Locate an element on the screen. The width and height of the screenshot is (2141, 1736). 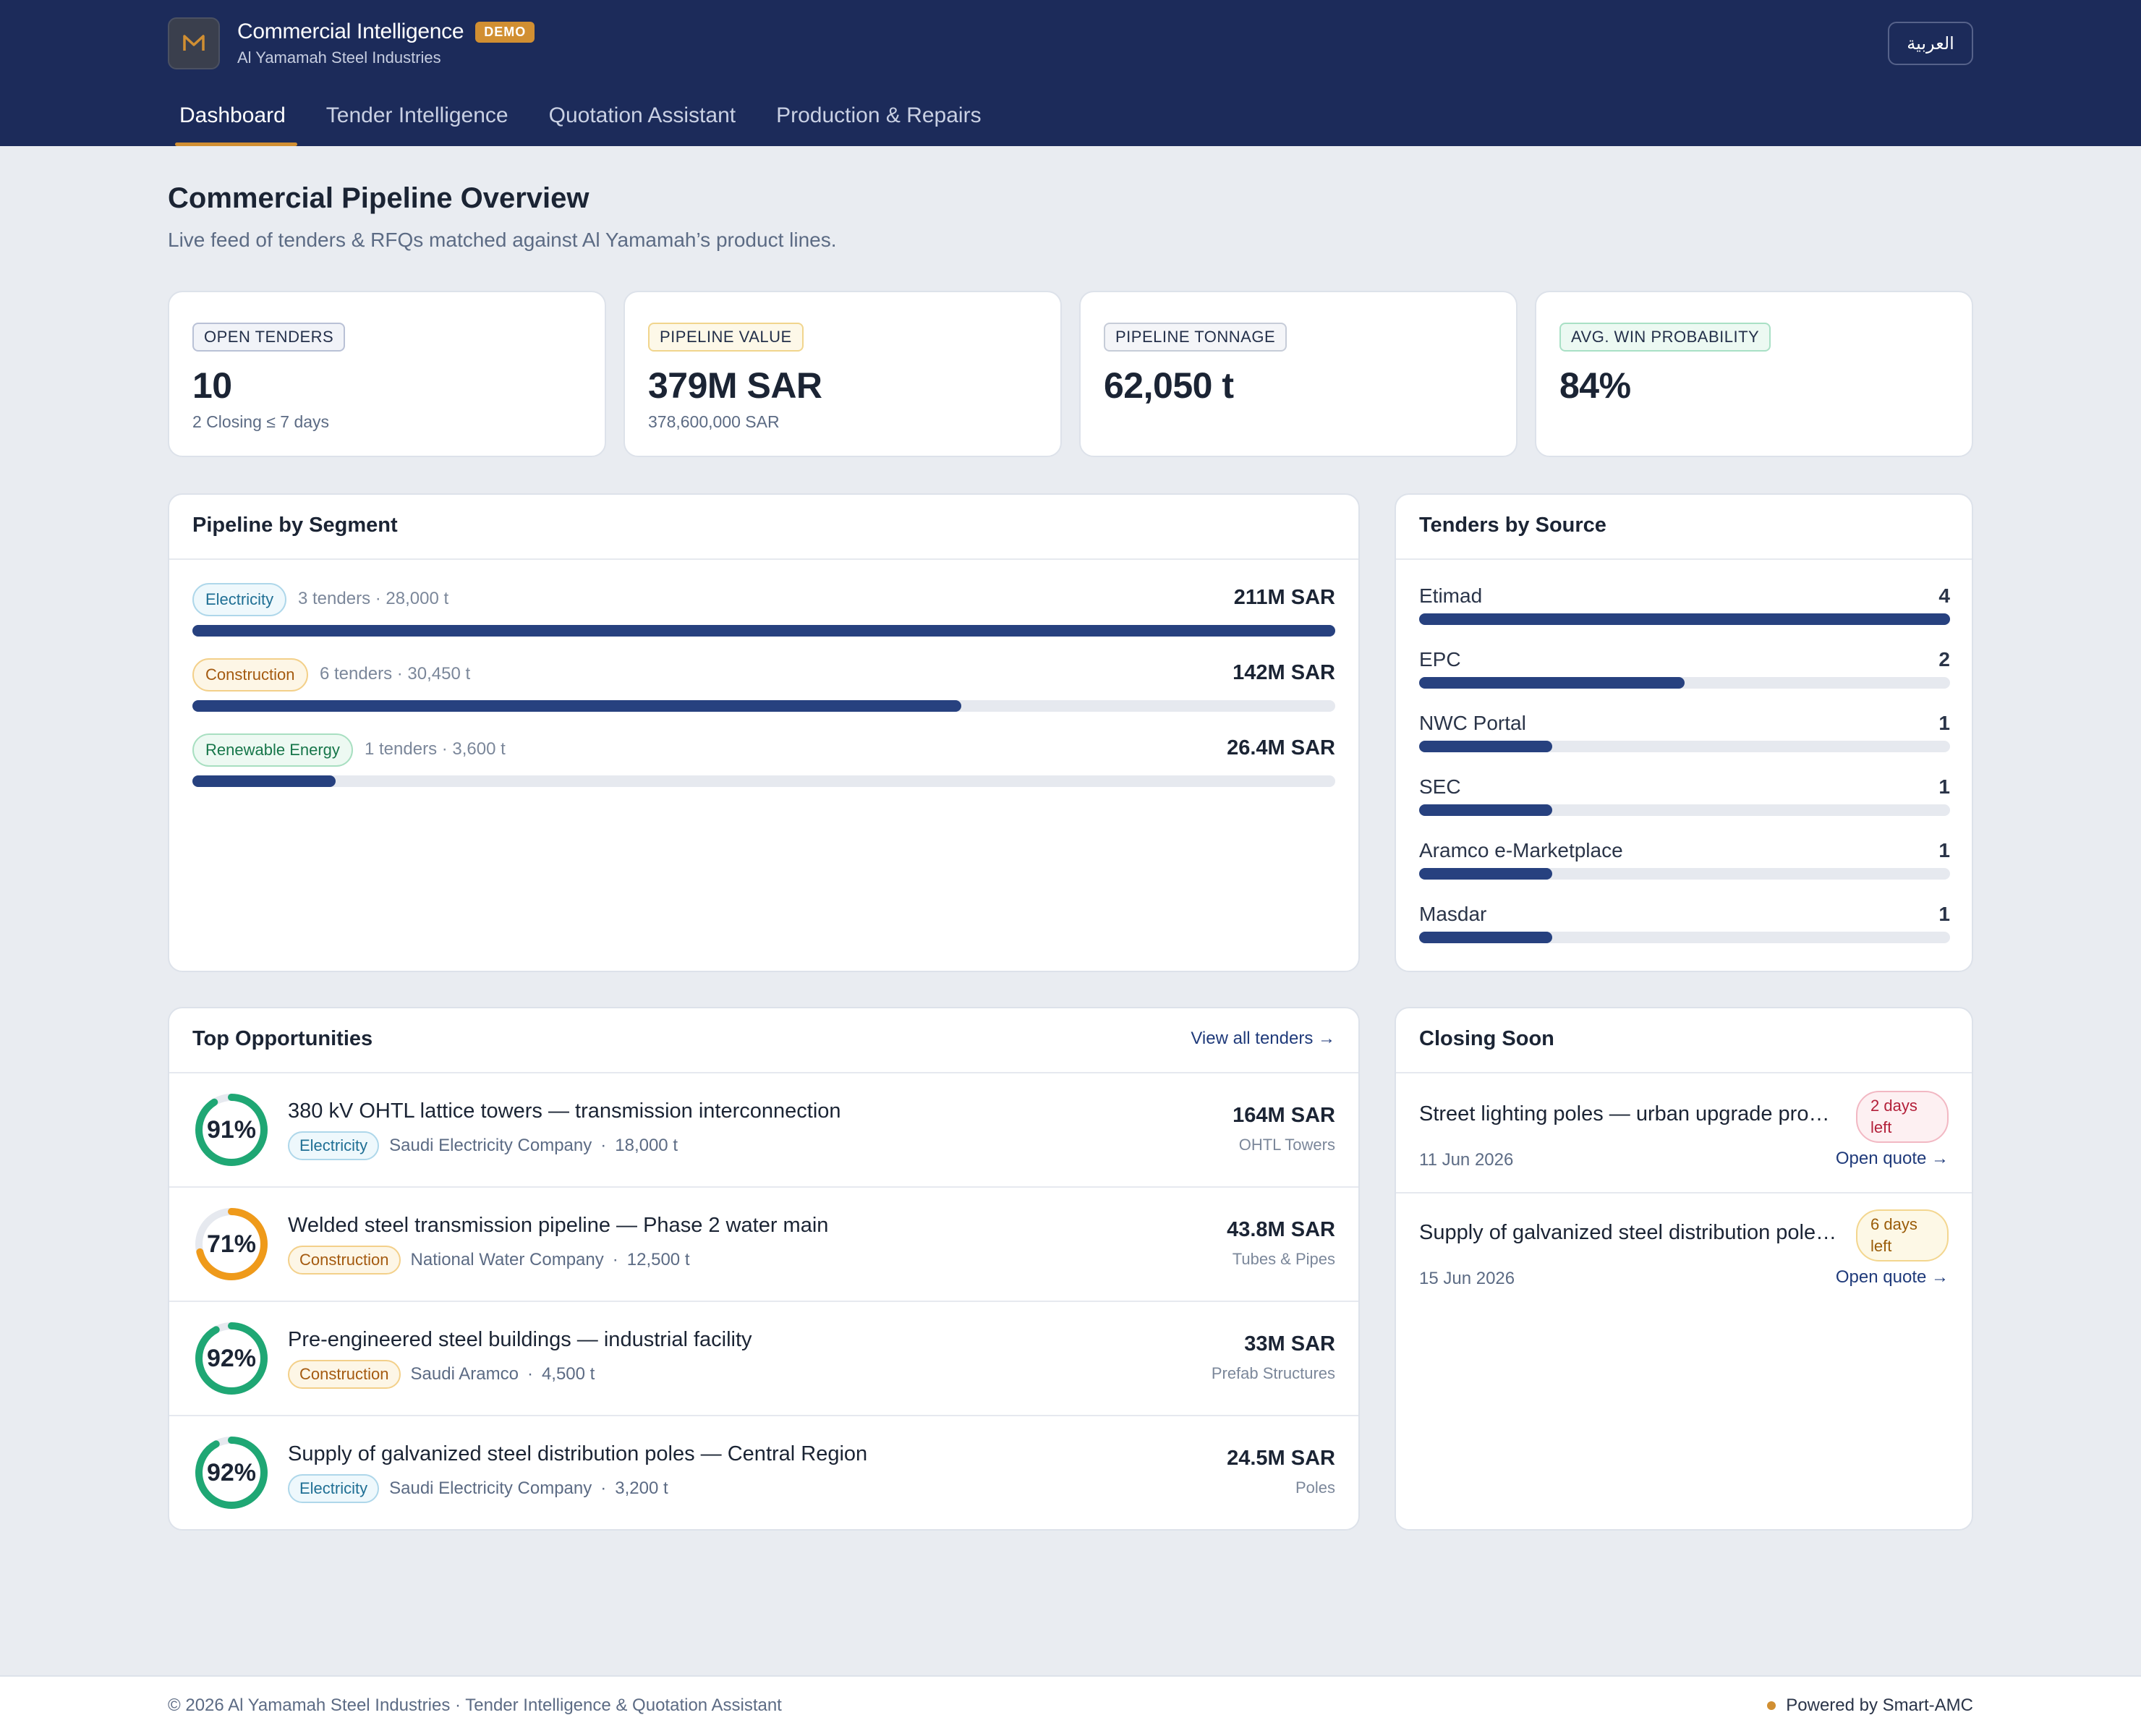
segment-chip: Renewable Energy is located at coordinates (272, 750).